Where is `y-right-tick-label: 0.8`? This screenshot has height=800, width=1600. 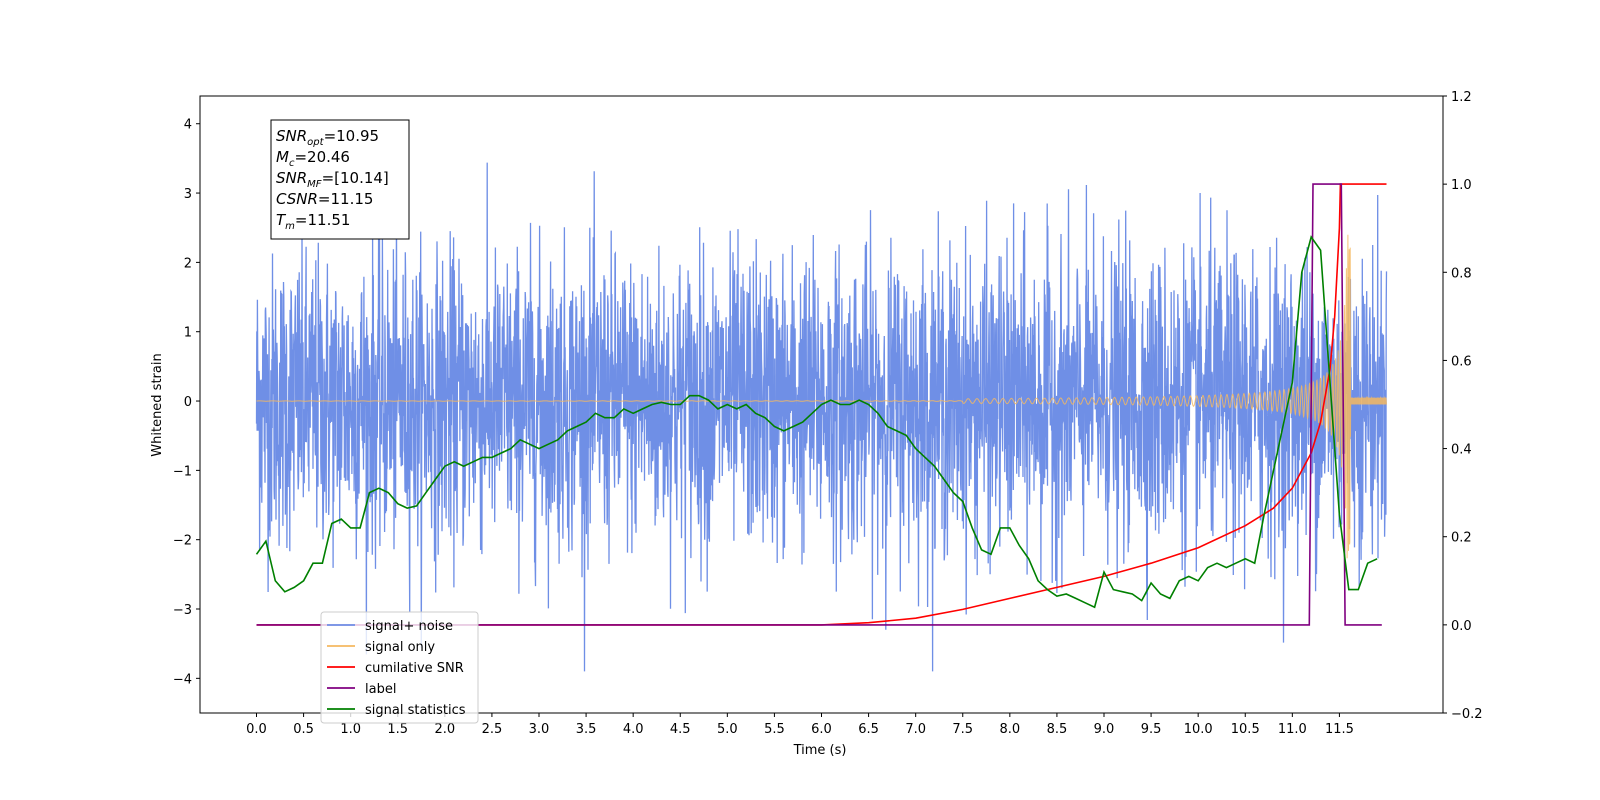
y-right-tick-label: 0.8 is located at coordinates (1461, 273).